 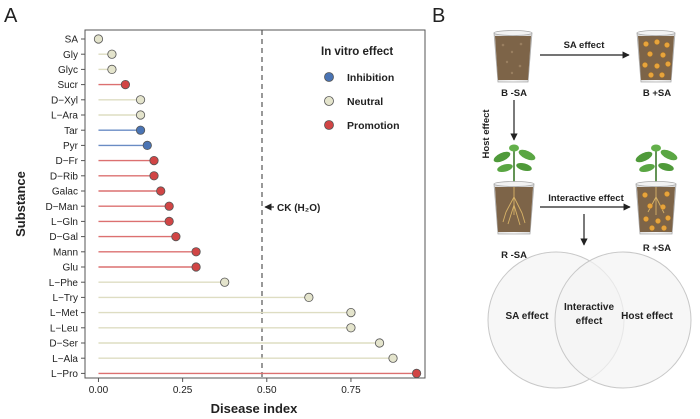 I want to click on venn-circle-host, so click(x=623, y=320).